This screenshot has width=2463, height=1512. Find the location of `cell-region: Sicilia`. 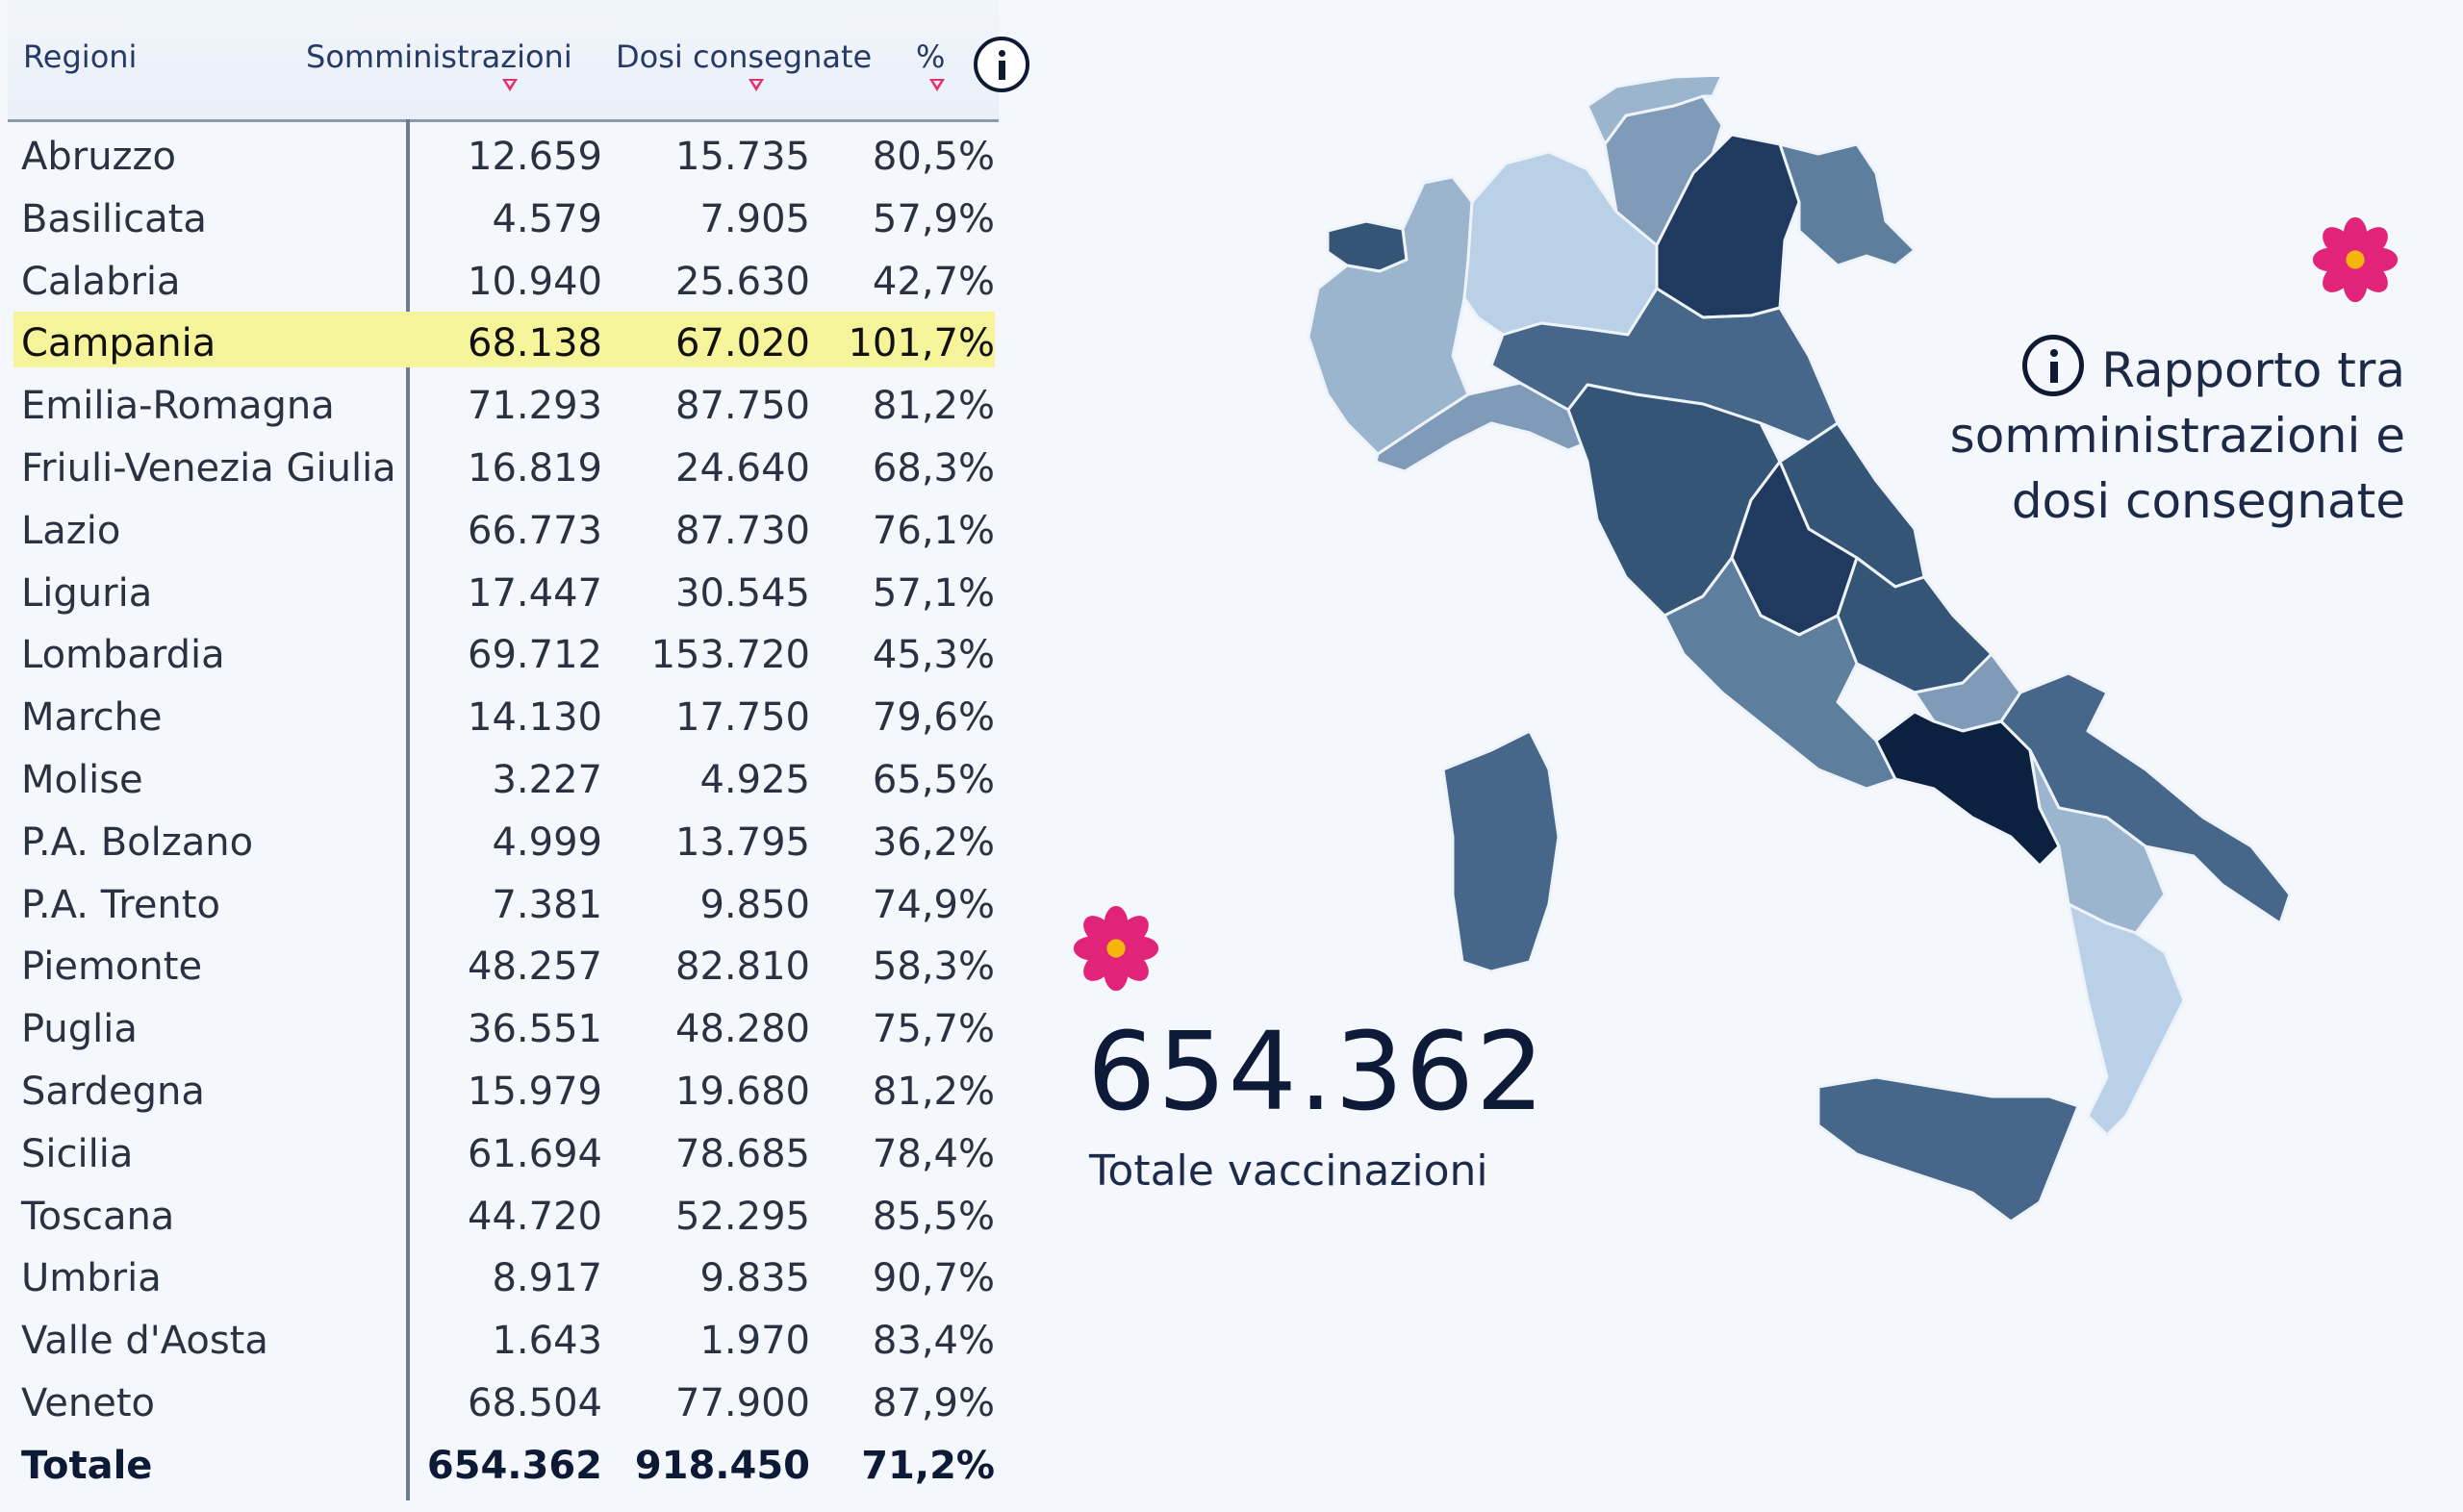

cell-region: Sicilia is located at coordinates (77, 1154).